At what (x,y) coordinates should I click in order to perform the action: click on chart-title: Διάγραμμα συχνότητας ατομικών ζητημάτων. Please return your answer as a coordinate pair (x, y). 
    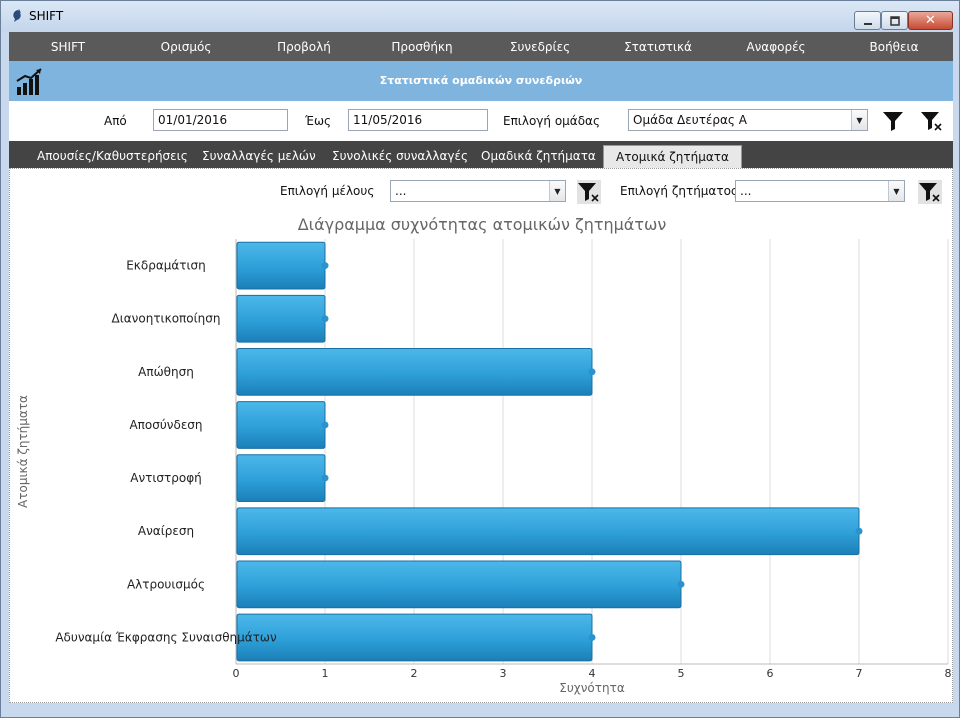
    Looking at the image, I should click on (482, 224).